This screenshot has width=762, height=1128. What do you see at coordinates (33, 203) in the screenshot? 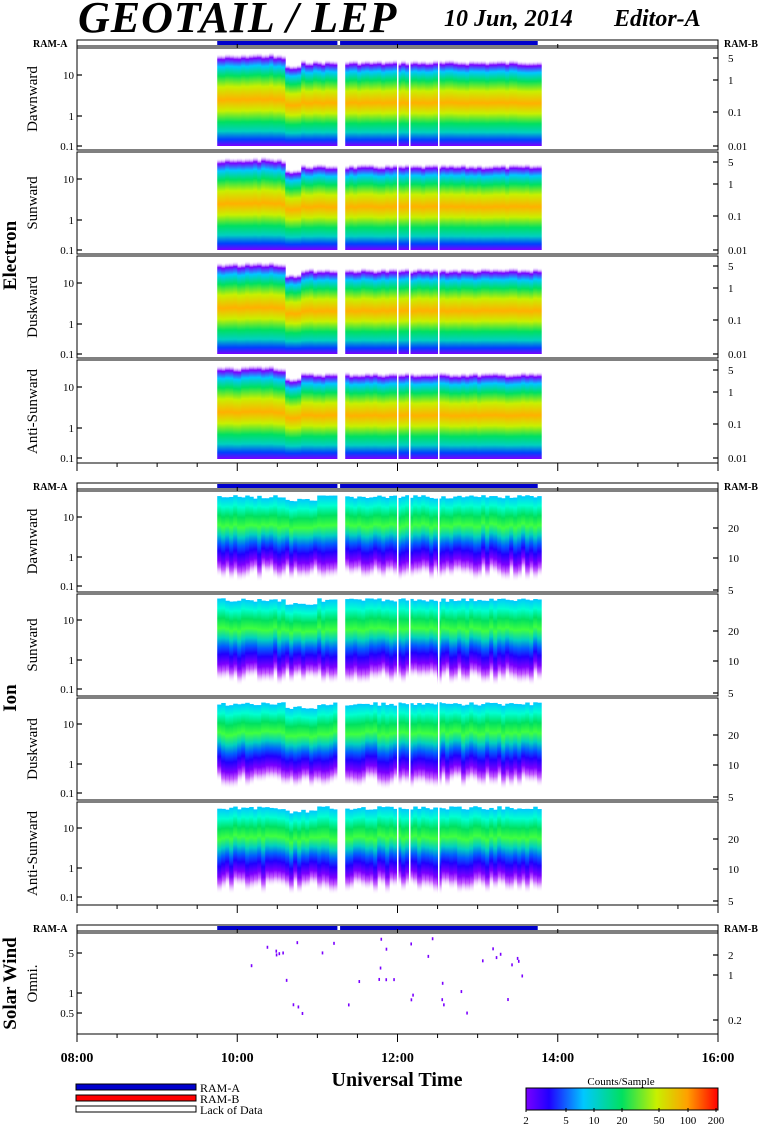
I see `panel-label: Sunward` at bounding box center [33, 203].